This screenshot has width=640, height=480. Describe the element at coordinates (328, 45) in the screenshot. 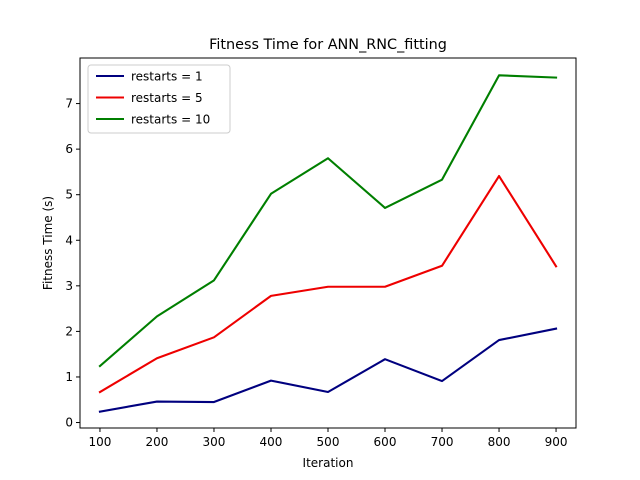

I see `chart-title: Fitness Time for ANN_RNC_fitting` at that location.